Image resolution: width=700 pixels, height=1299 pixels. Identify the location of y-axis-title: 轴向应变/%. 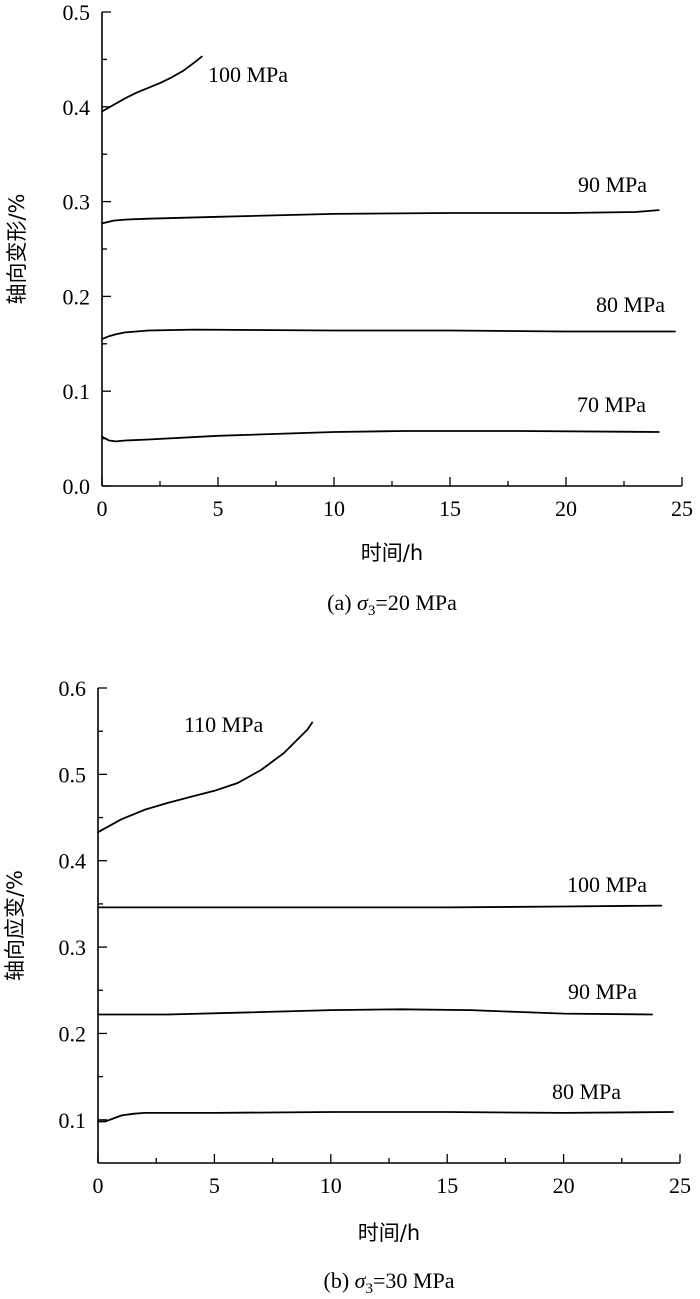
(15, 925).